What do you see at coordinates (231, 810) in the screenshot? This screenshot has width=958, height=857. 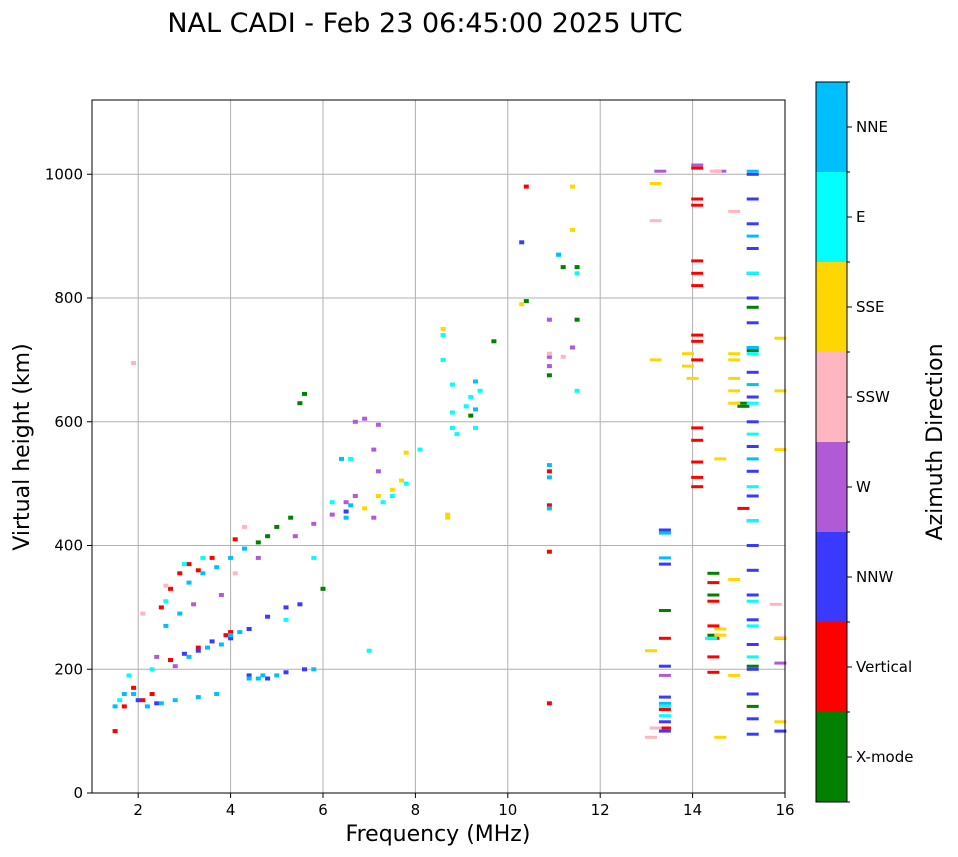 I see `x-tick-label: 4` at bounding box center [231, 810].